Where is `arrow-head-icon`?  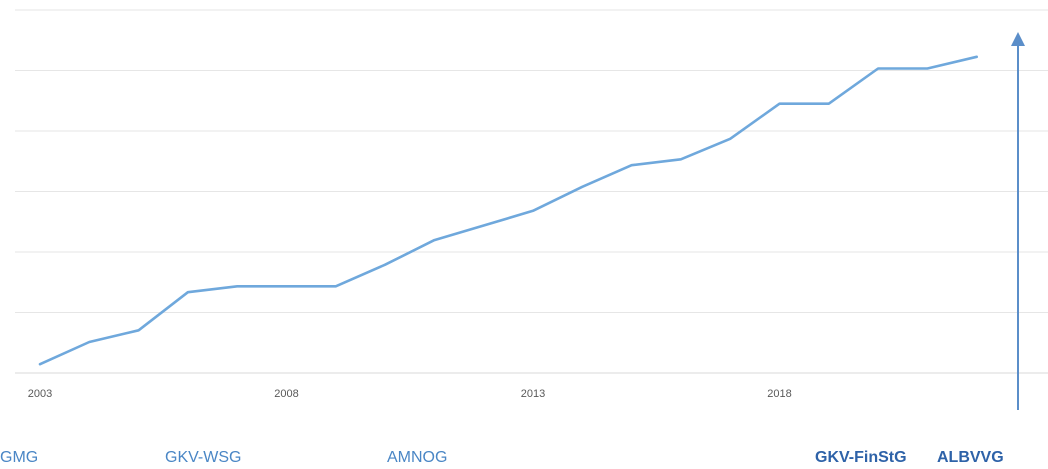 arrow-head-icon is located at coordinates (1018, 39).